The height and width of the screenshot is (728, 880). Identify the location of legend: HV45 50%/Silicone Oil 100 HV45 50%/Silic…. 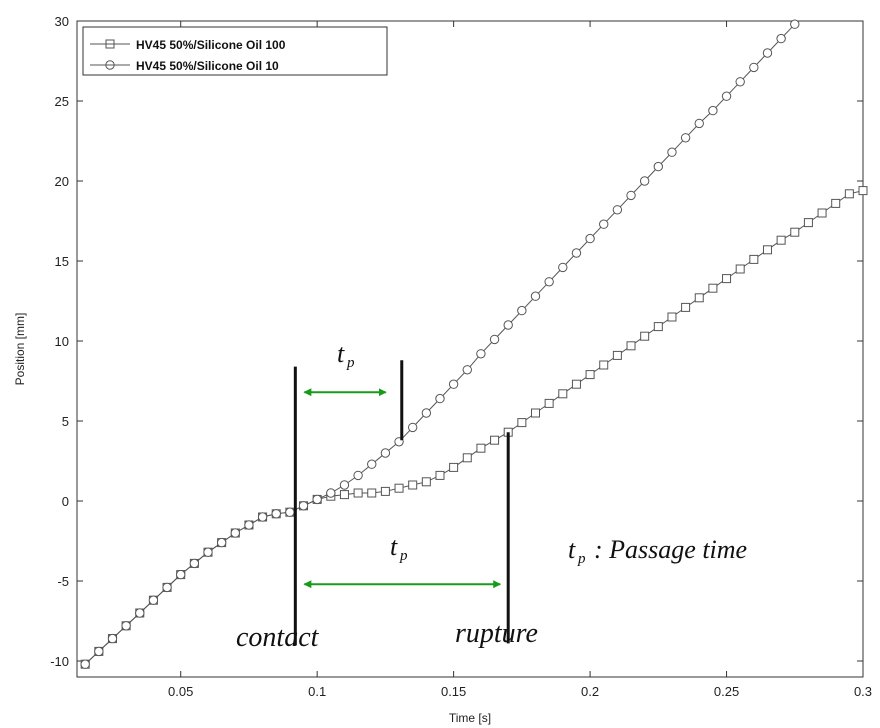
(235, 51).